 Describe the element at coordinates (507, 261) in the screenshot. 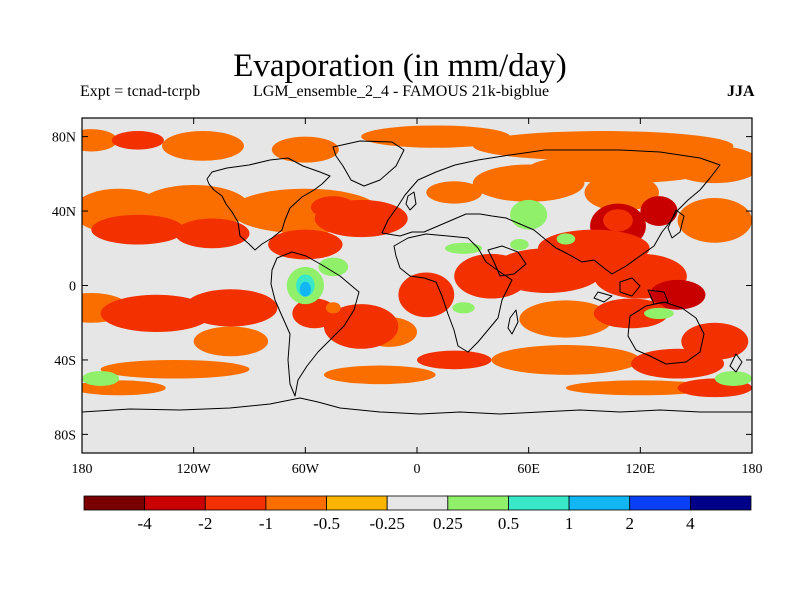

I see `coast-arabia` at that location.